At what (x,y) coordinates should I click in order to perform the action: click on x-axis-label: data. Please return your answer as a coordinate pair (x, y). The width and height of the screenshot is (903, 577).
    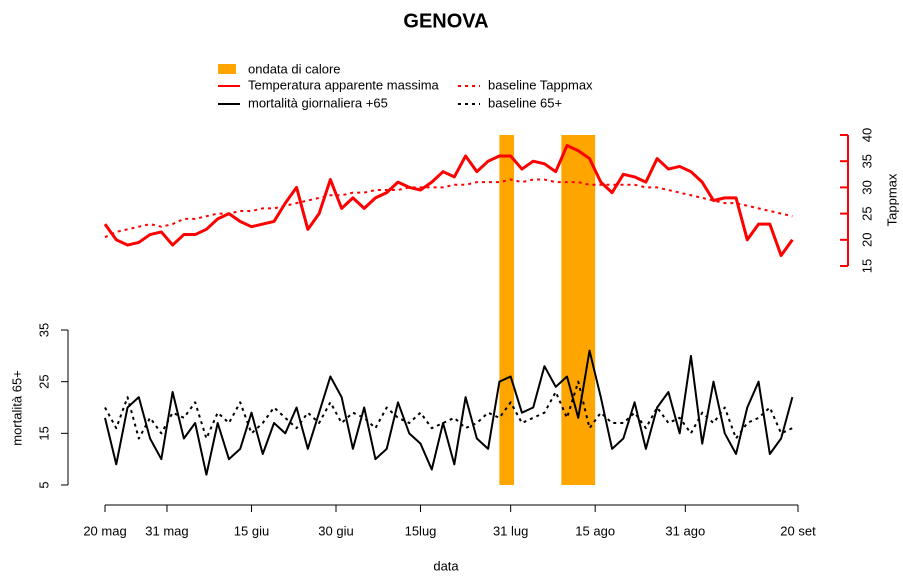
    Looking at the image, I should click on (446, 565).